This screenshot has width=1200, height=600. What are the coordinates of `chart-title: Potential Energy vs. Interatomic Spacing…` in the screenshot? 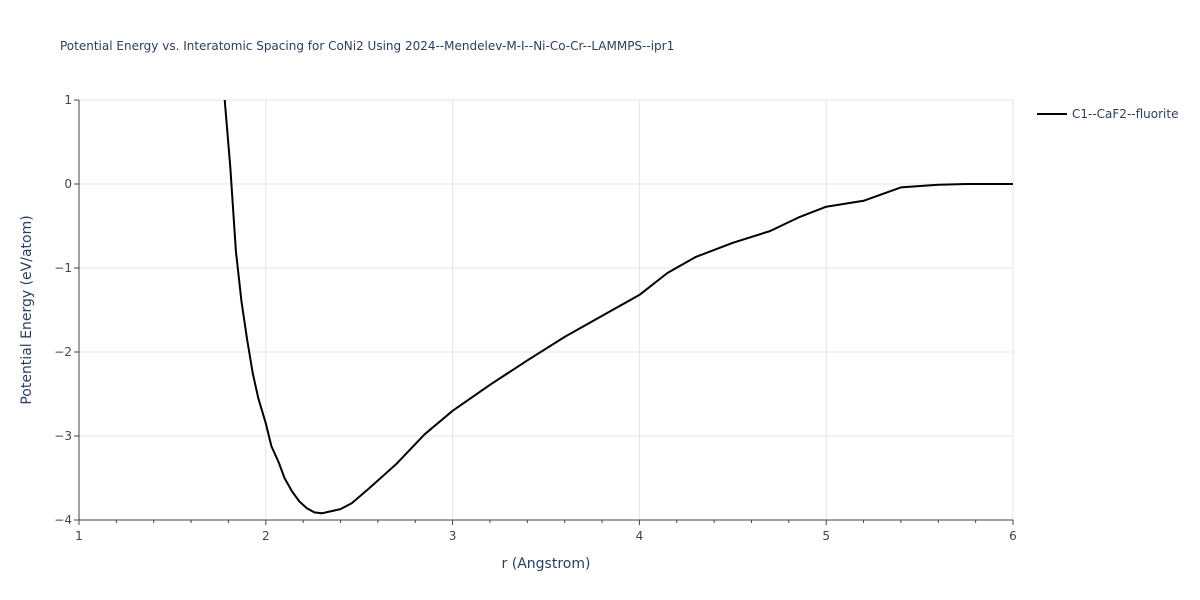 It's located at (367, 46).